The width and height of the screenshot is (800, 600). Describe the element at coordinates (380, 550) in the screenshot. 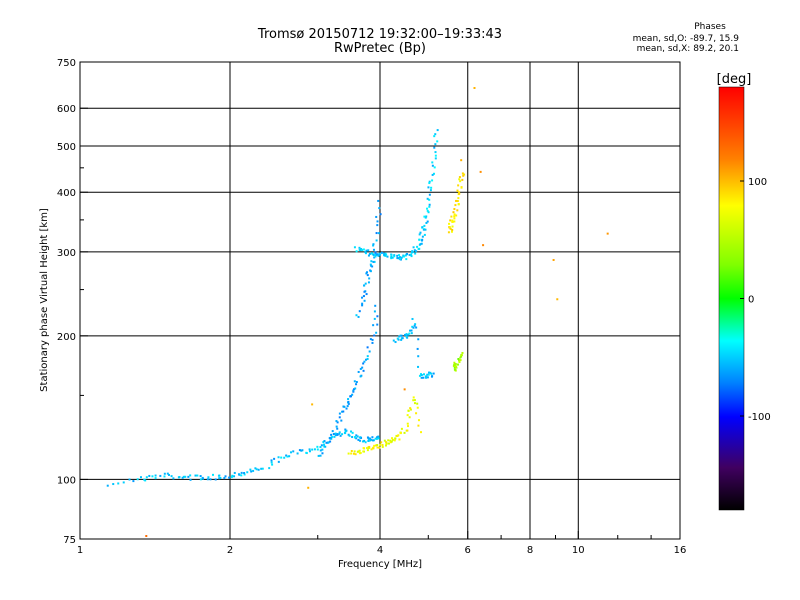

I see `x-tick-label: 4` at that location.